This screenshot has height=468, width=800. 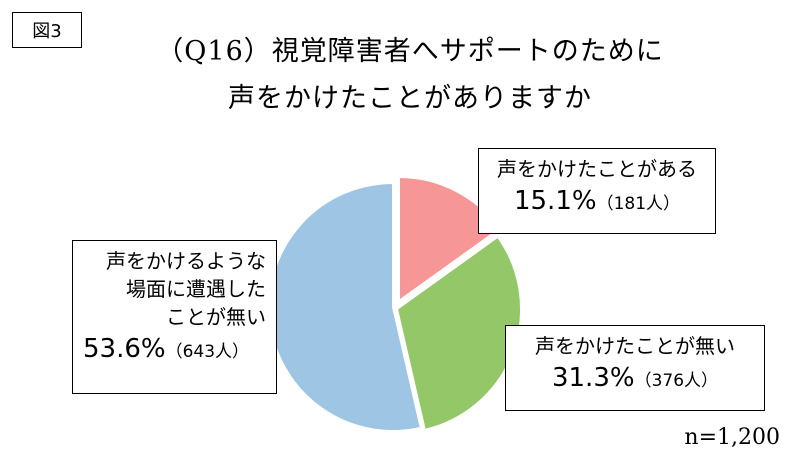 I want to click on label-value: 31.3%（376人）, so click(x=635, y=378).